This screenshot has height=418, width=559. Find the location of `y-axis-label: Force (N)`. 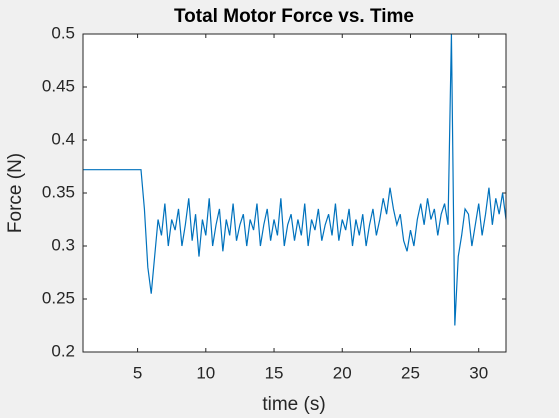

y-axis-label: Force (N) is located at coordinates (15, 193).